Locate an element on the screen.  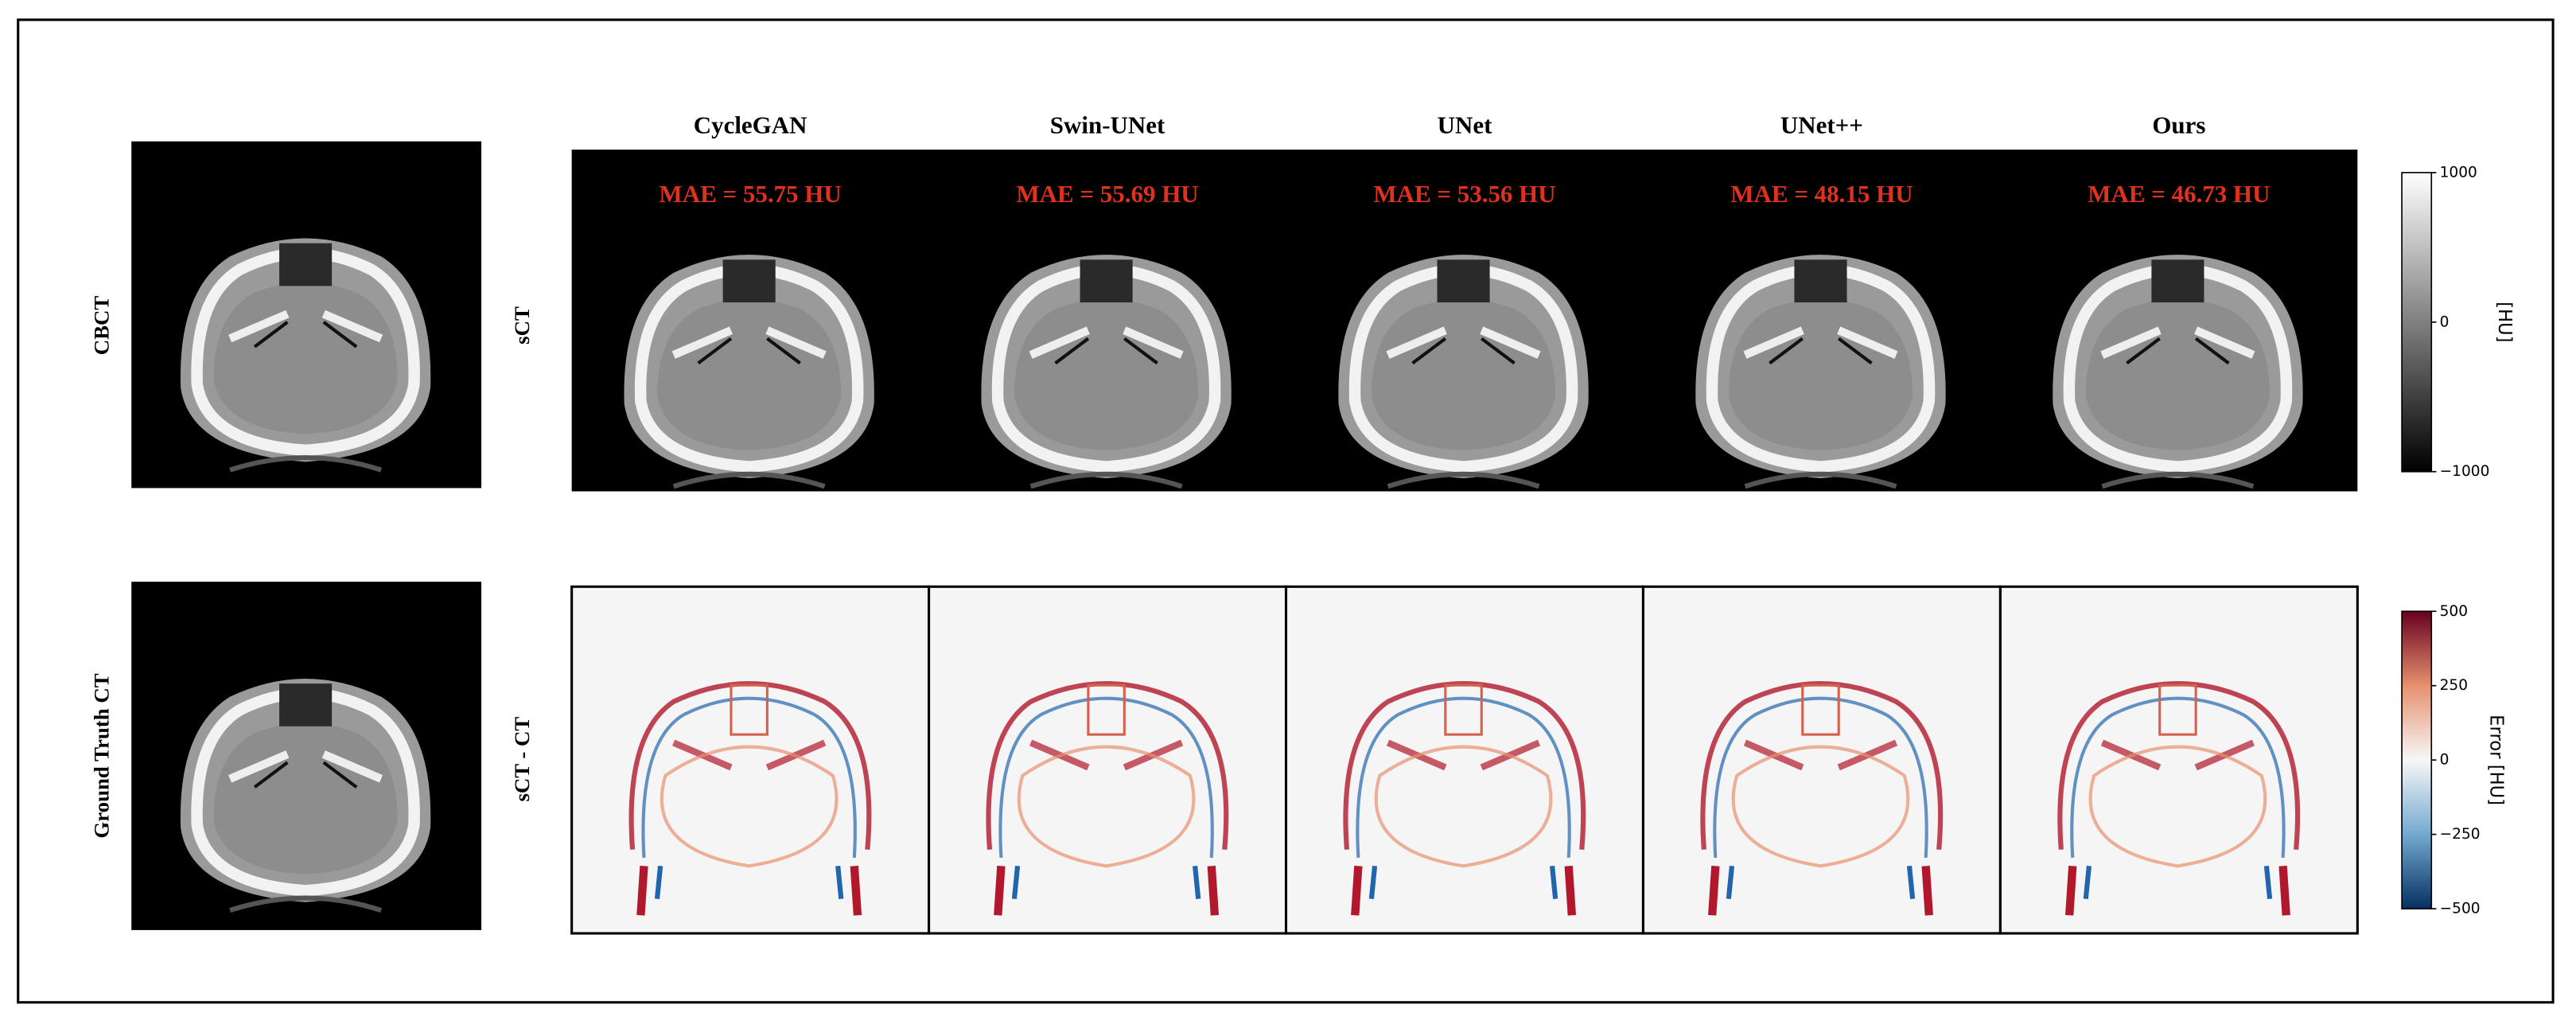
colorbar-tick-label: −1000 is located at coordinates (2465, 471).